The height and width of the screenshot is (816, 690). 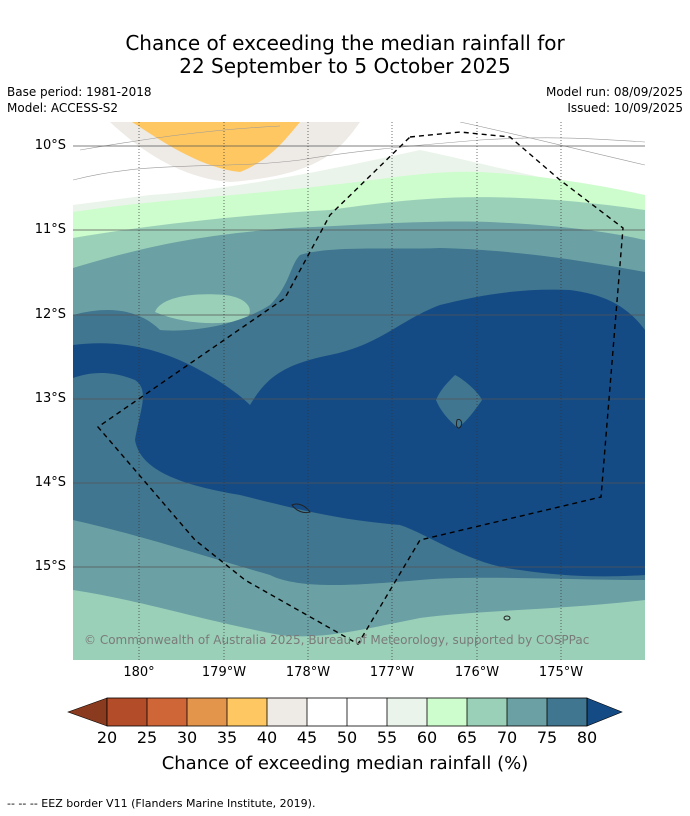 I want to click on colorbar-tick: 50, so click(x=347, y=737).